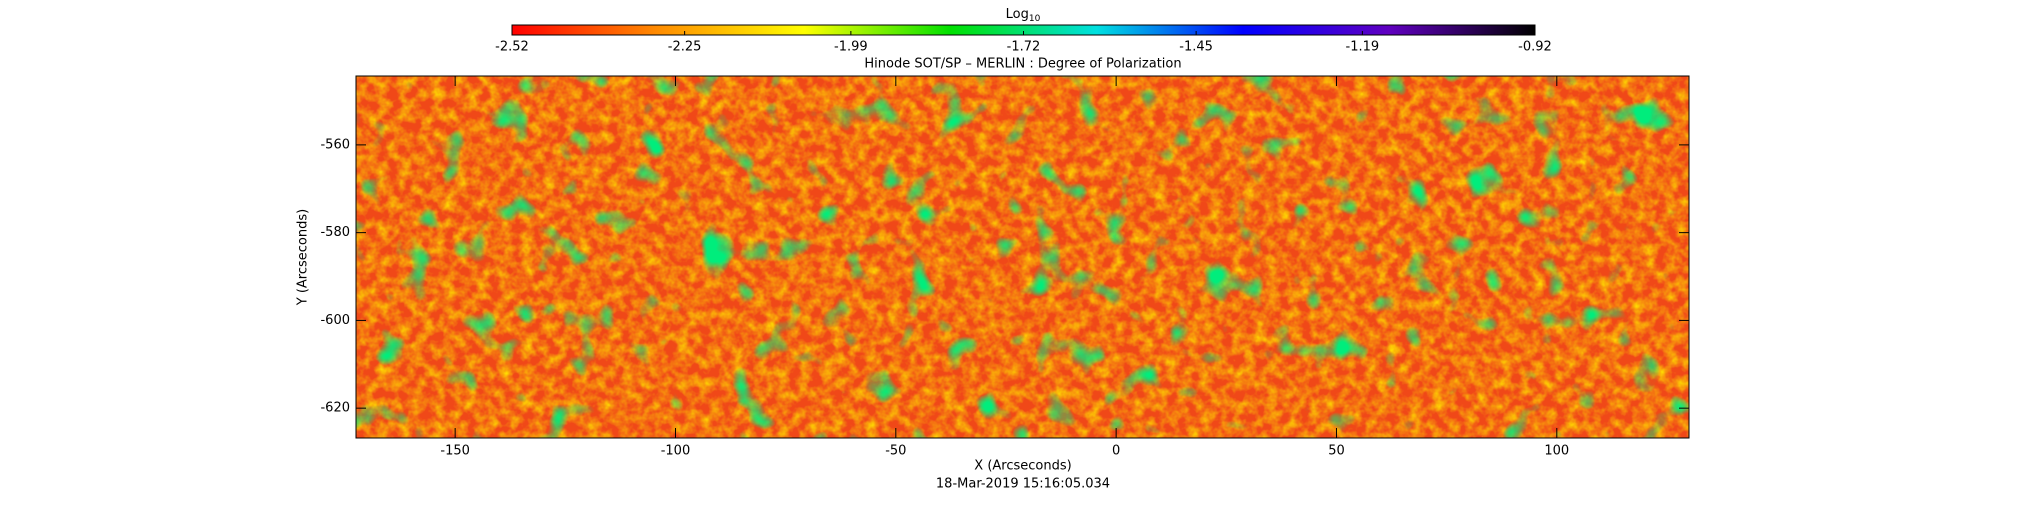 This screenshot has height=512, width=2035. I want to click on colorbar-tick-label: -0.92, so click(1535, 47).